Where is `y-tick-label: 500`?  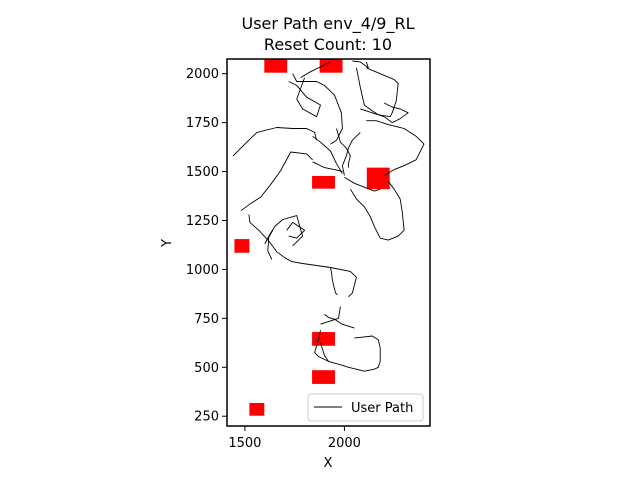 y-tick-label: 500 is located at coordinates (206, 368).